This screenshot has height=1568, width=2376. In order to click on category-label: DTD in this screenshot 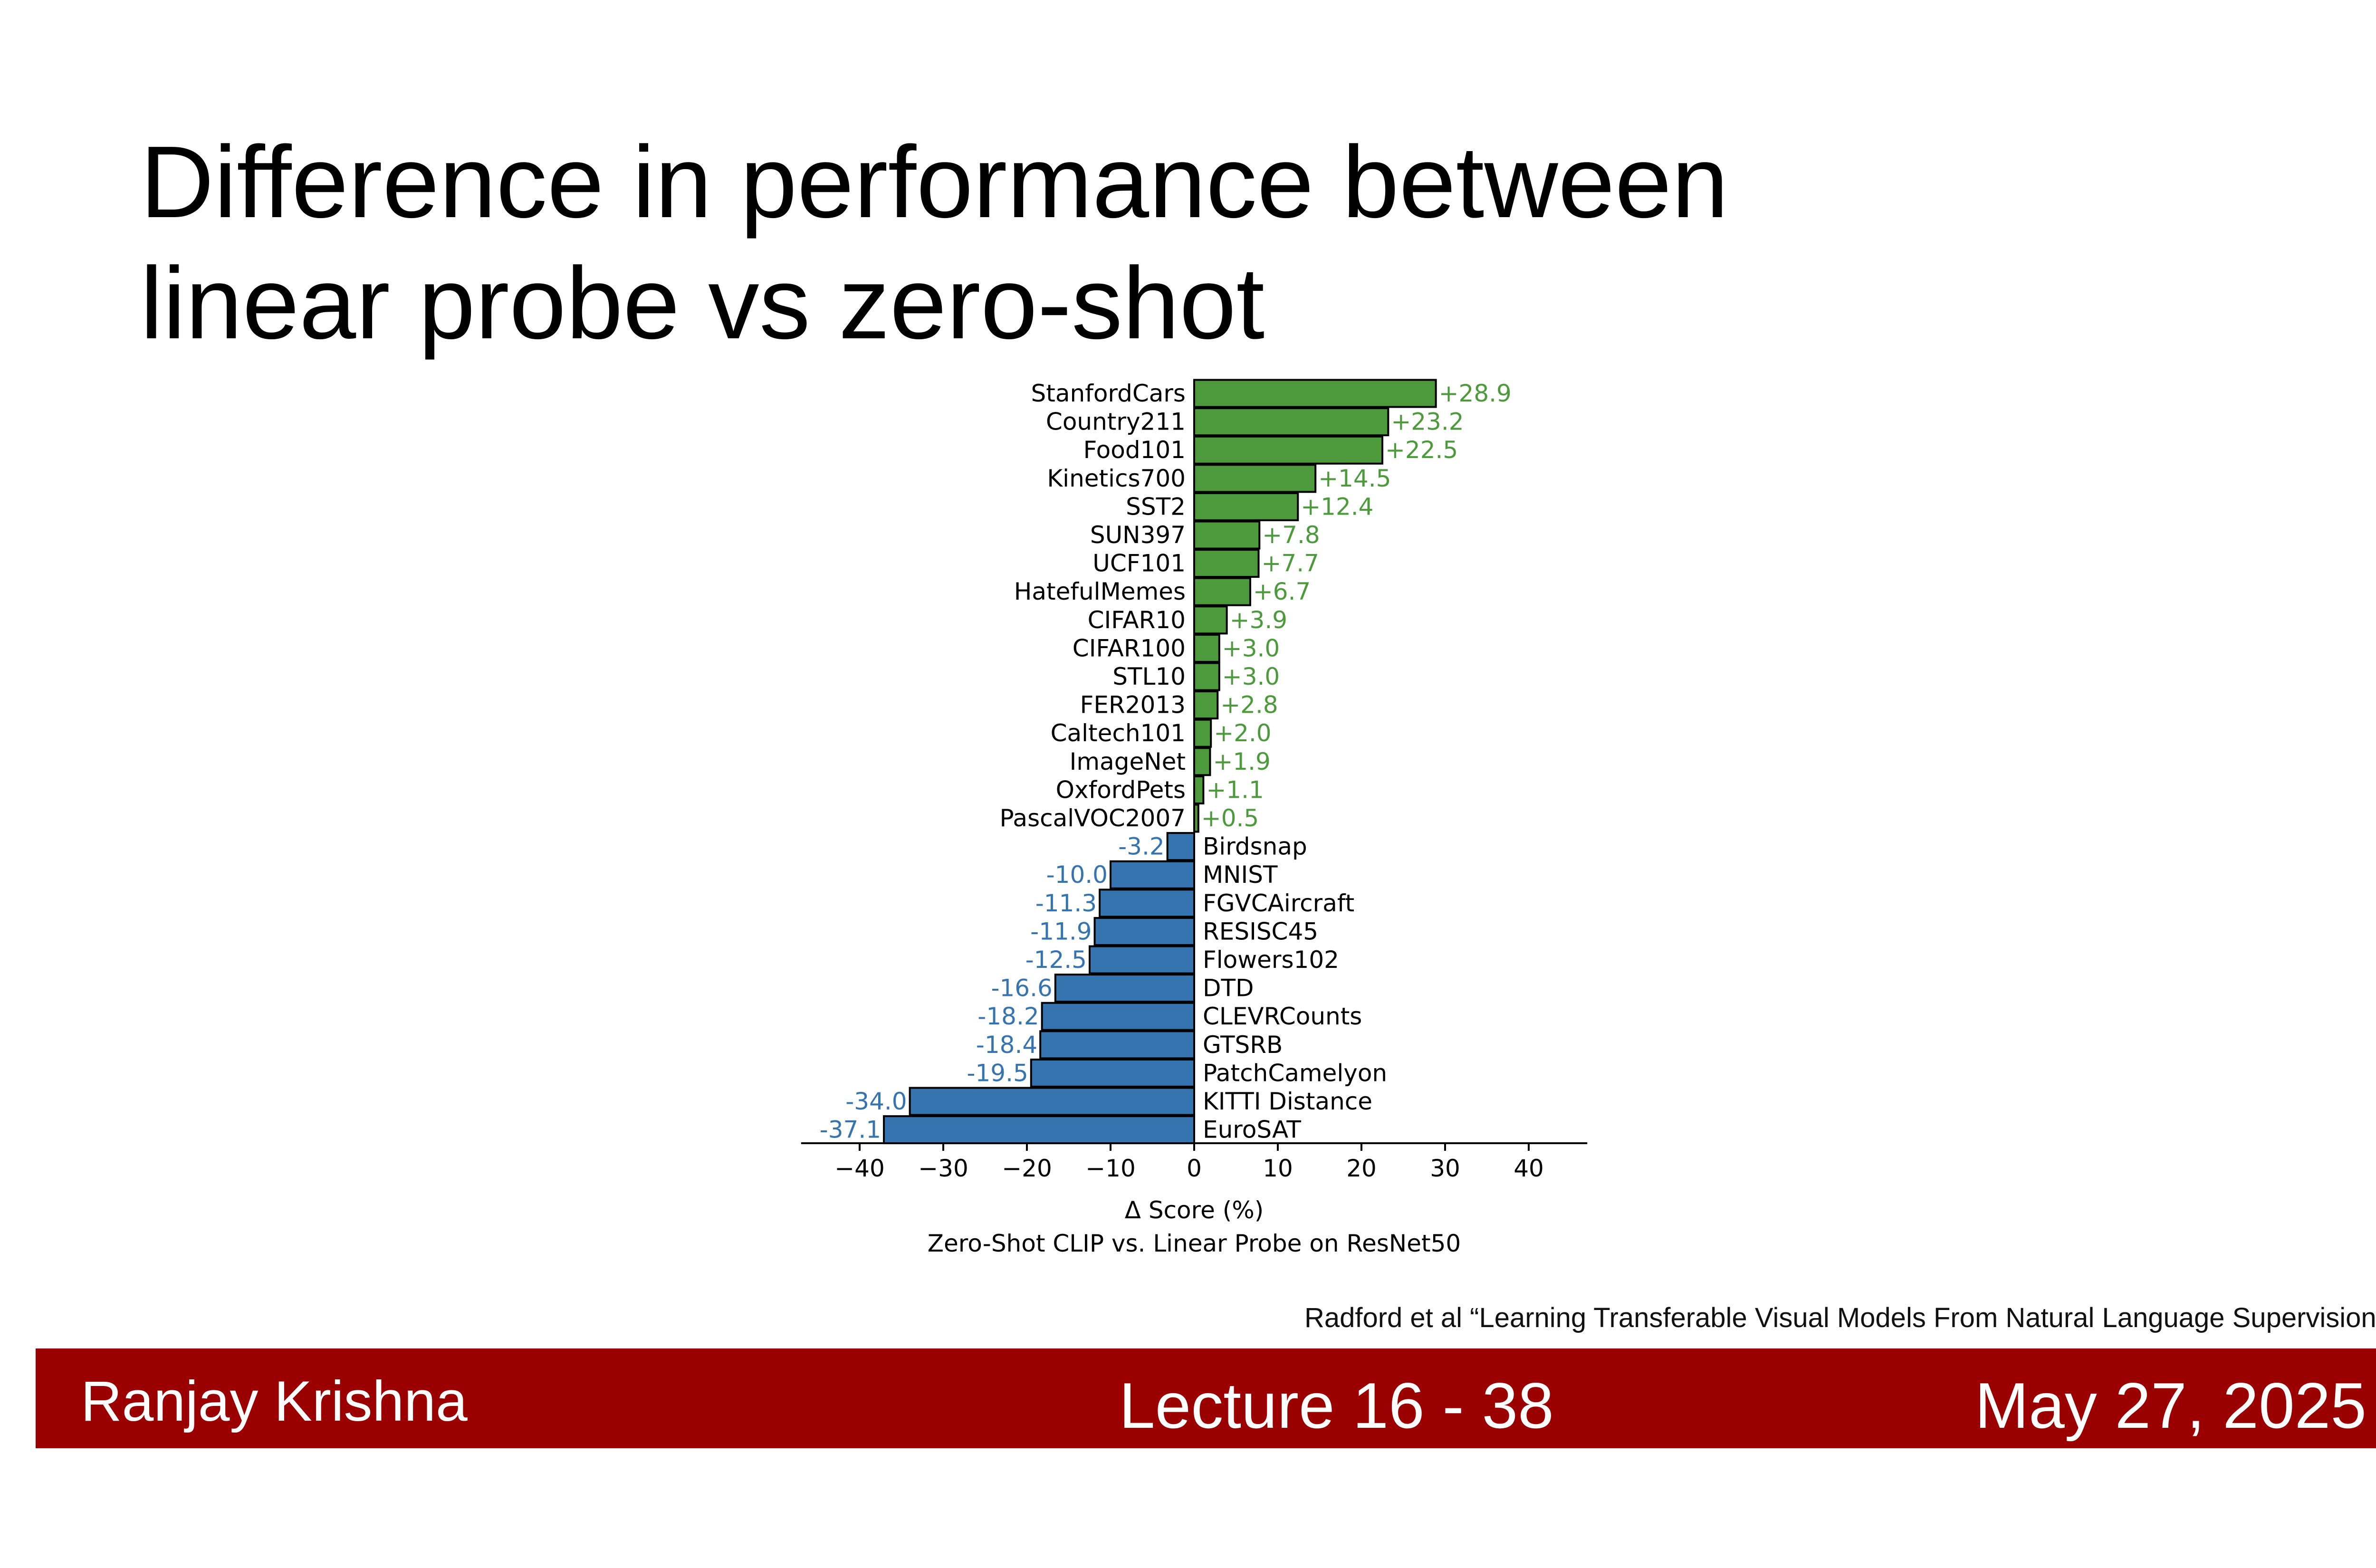, I will do `click(1228, 989)`.